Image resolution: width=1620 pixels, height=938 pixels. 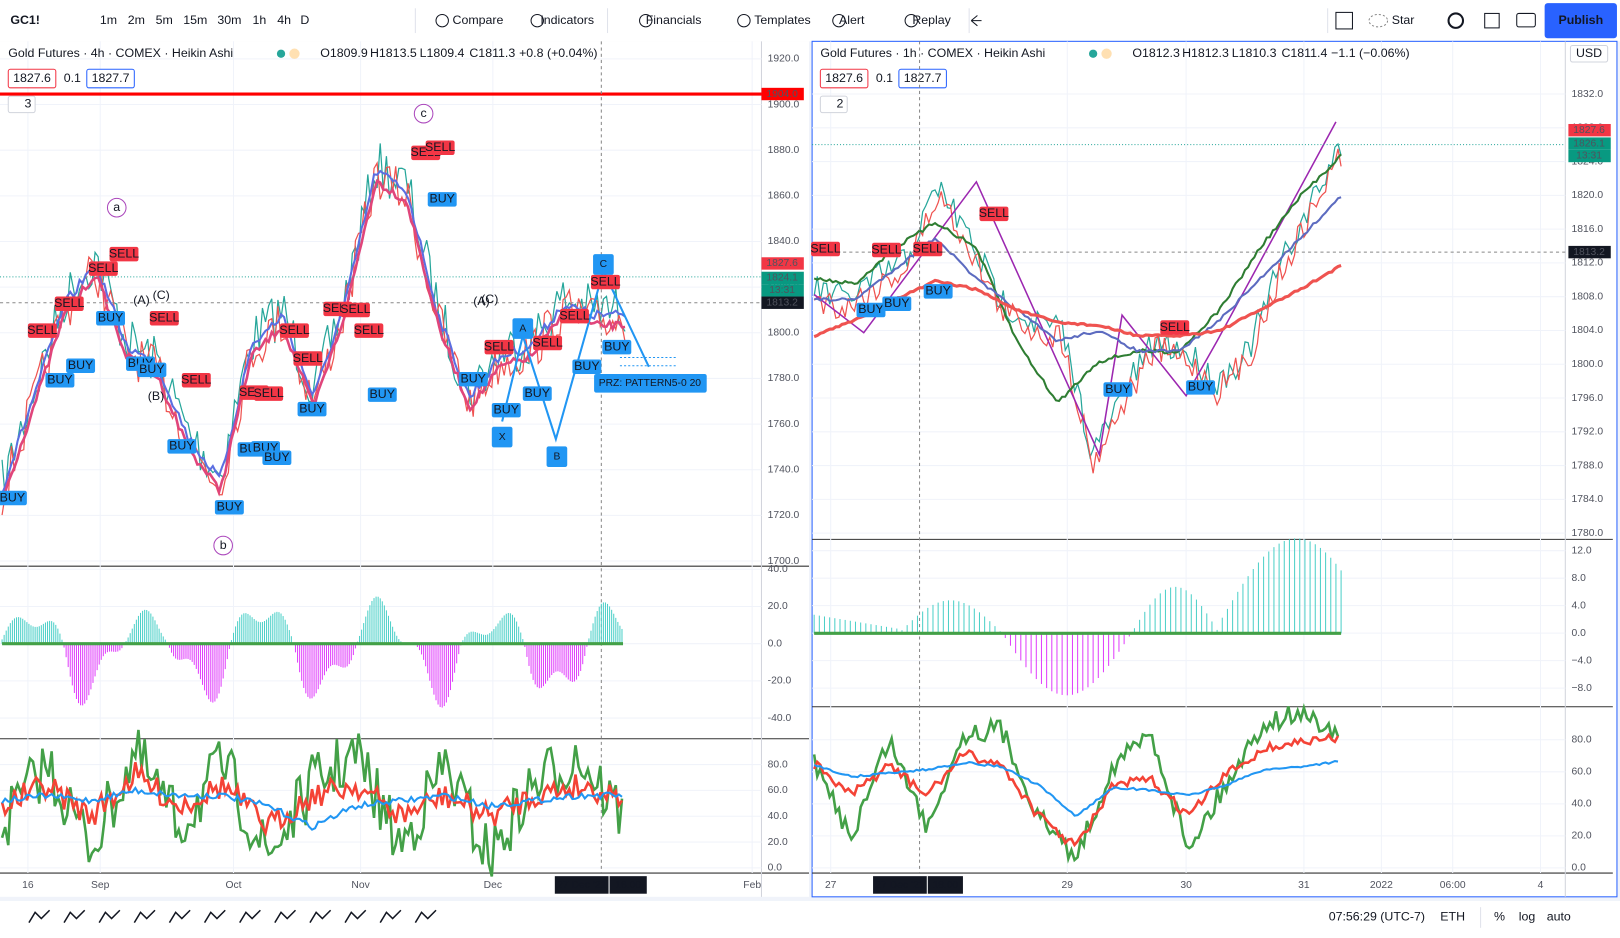 I want to click on collapse-count: 3, so click(x=27, y=104).